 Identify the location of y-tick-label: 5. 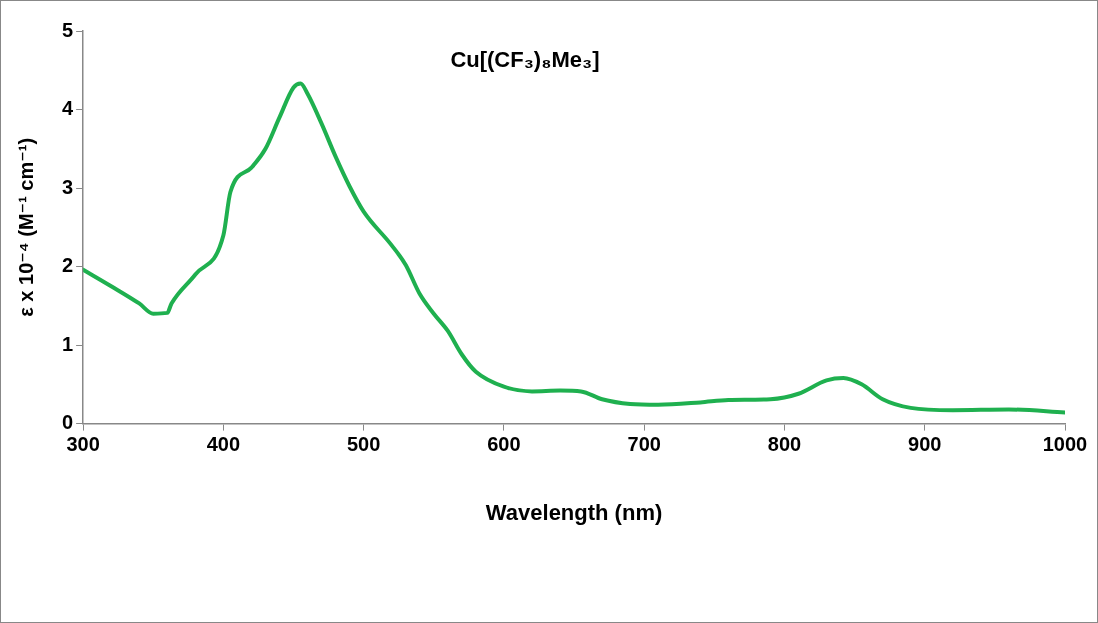
(68, 29).